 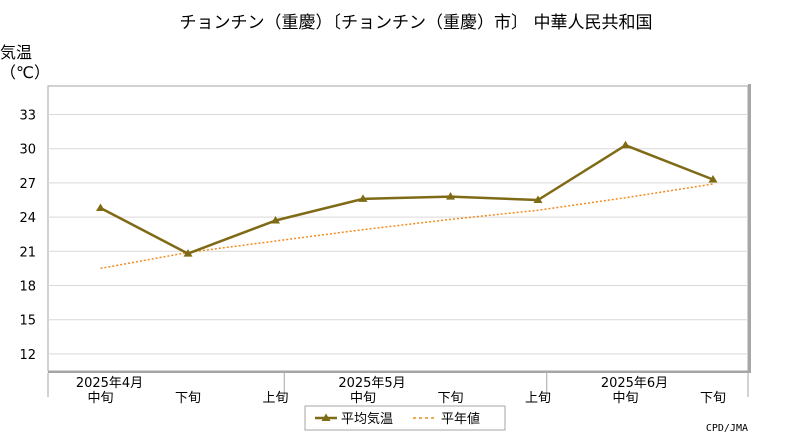 What do you see at coordinates (27, 184) in the screenshot?
I see `y-tick-label: 27` at bounding box center [27, 184].